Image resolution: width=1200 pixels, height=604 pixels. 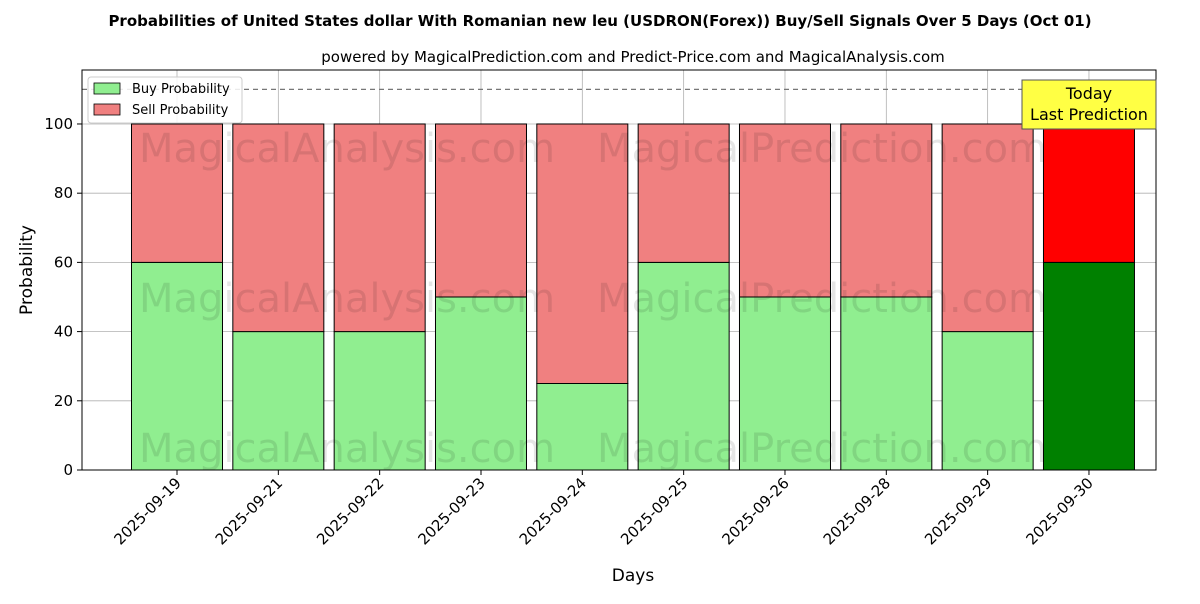 I want to click on x-tick-label: 2025-09-26, so click(x=755, y=511).